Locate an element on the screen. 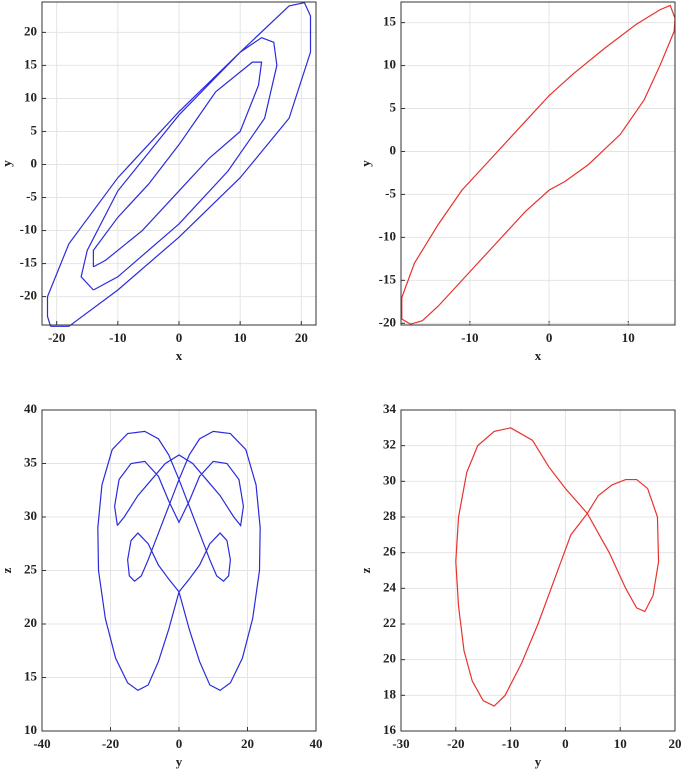  y-tick-label: 35 is located at coordinates (31, 461).